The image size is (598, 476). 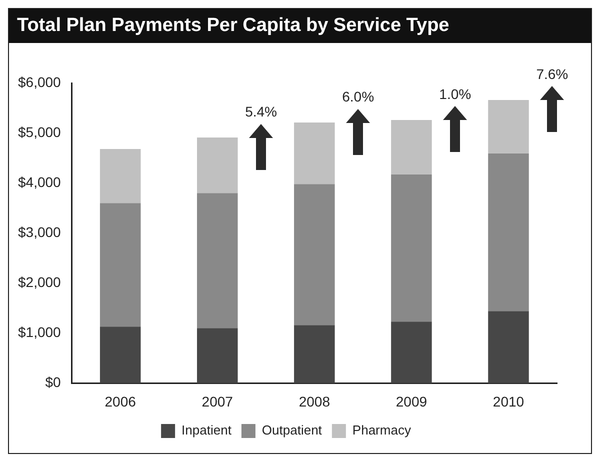 What do you see at coordinates (292, 430) in the screenshot?
I see `legend-label: Outpatient` at bounding box center [292, 430].